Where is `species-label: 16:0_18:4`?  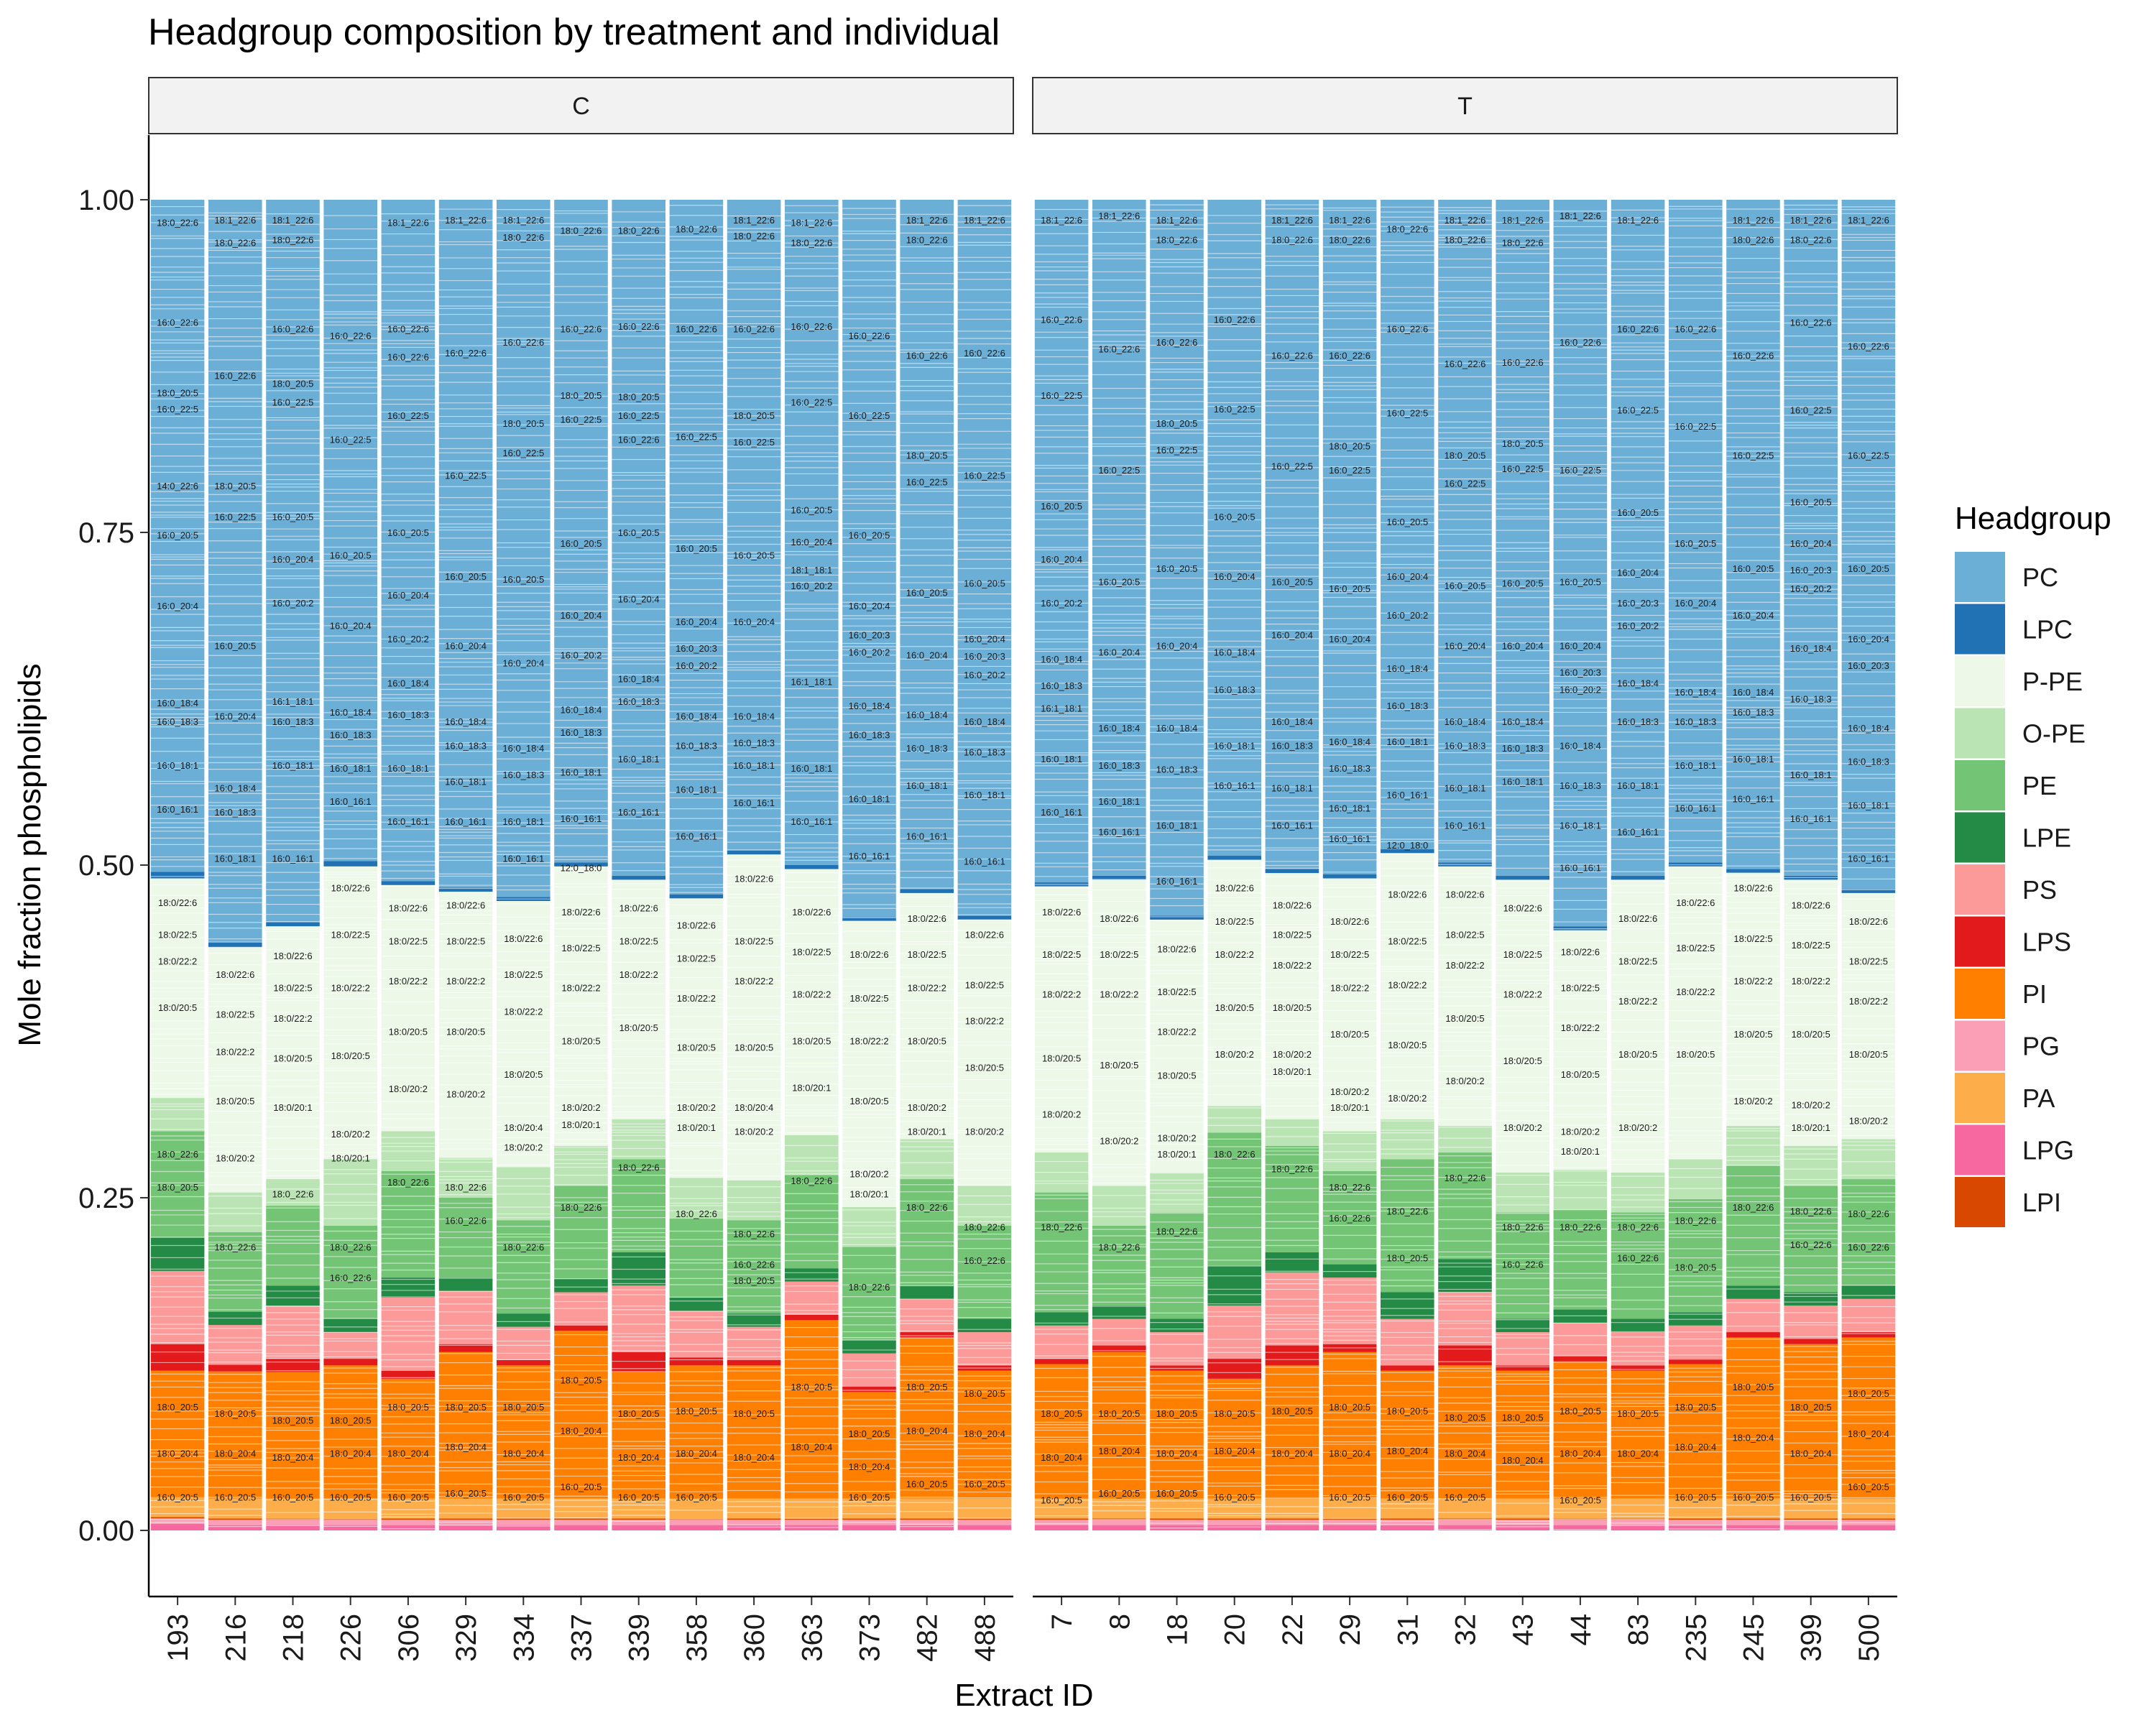 species-label: 16:0_18:4 is located at coordinates (639, 680).